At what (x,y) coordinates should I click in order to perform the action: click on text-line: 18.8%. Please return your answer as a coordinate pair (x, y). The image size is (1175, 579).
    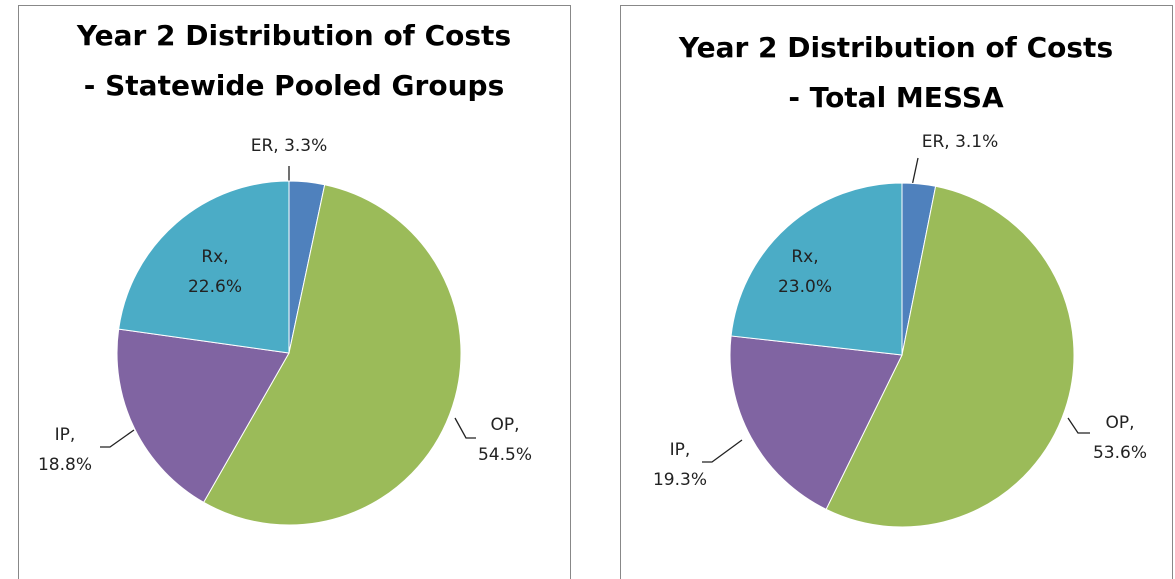
    Looking at the image, I should click on (65, 465).